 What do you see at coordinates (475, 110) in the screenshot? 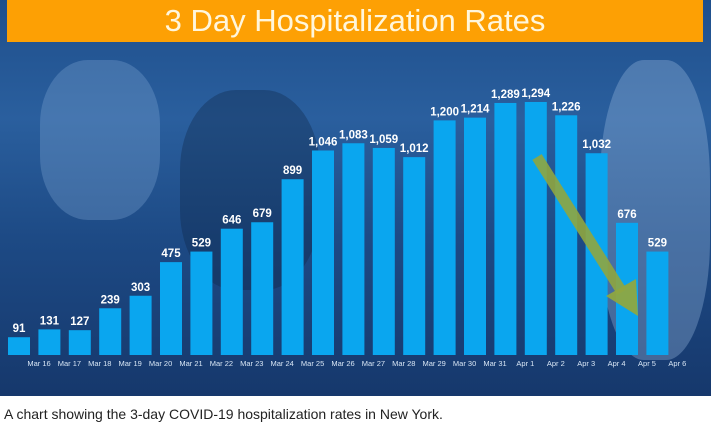
I see `value-label: 1,214` at bounding box center [475, 110].